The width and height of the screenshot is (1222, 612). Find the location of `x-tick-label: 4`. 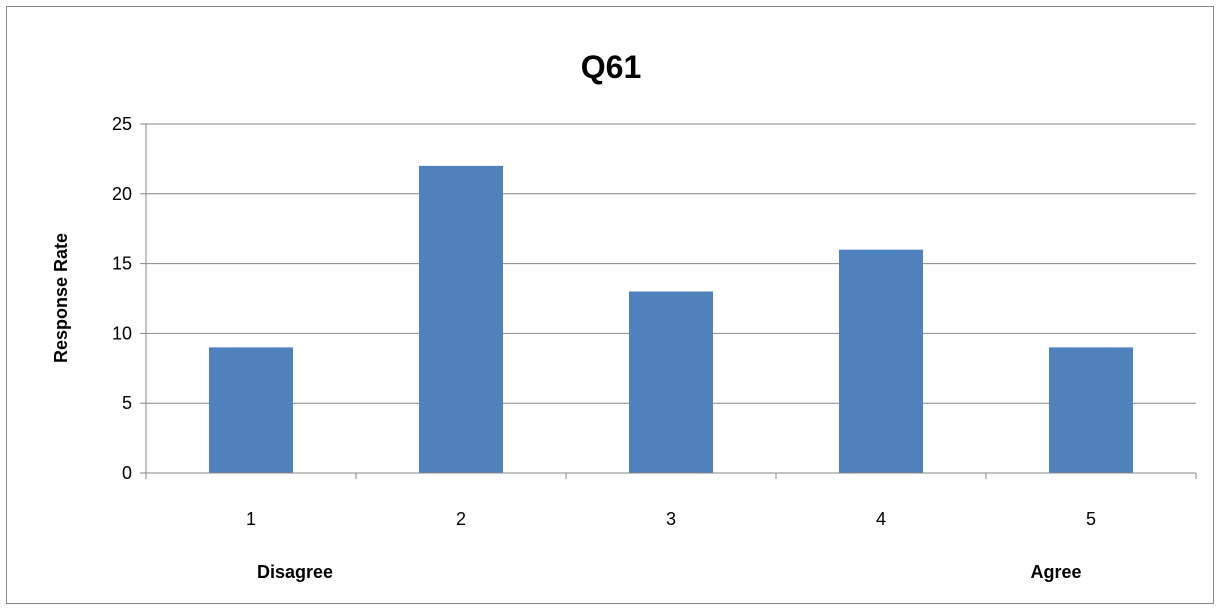

x-tick-label: 4 is located at coordinates (881, 519).